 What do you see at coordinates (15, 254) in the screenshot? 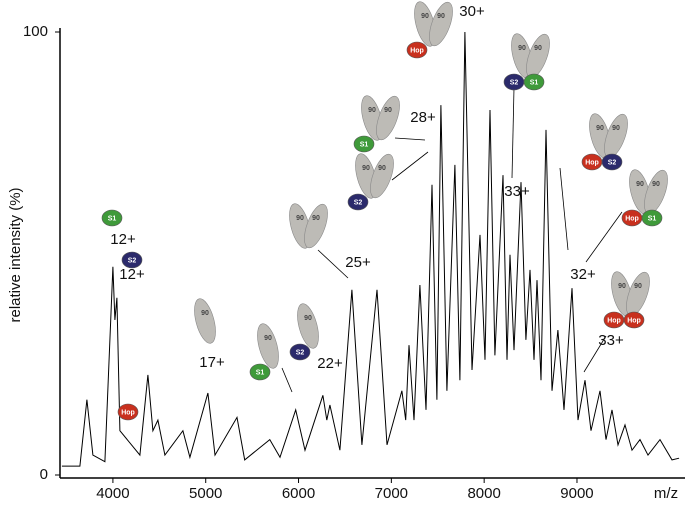
I see `y-axis-label: relative intensity (%)` at bounding box center [15, 254].